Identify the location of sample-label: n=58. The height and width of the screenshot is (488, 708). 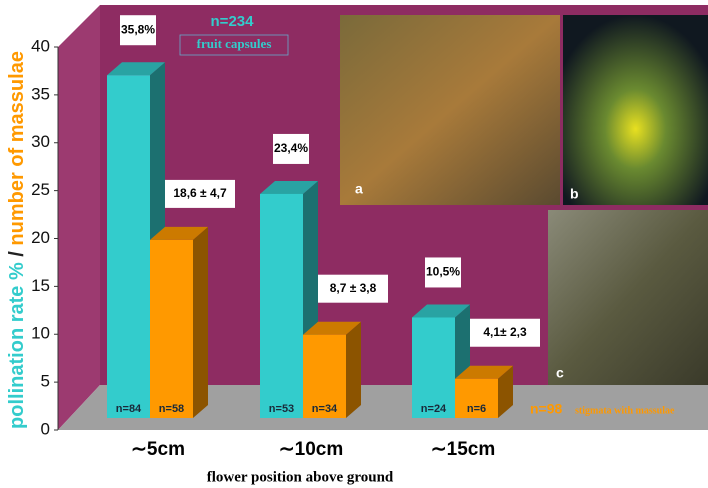
(171, 409).